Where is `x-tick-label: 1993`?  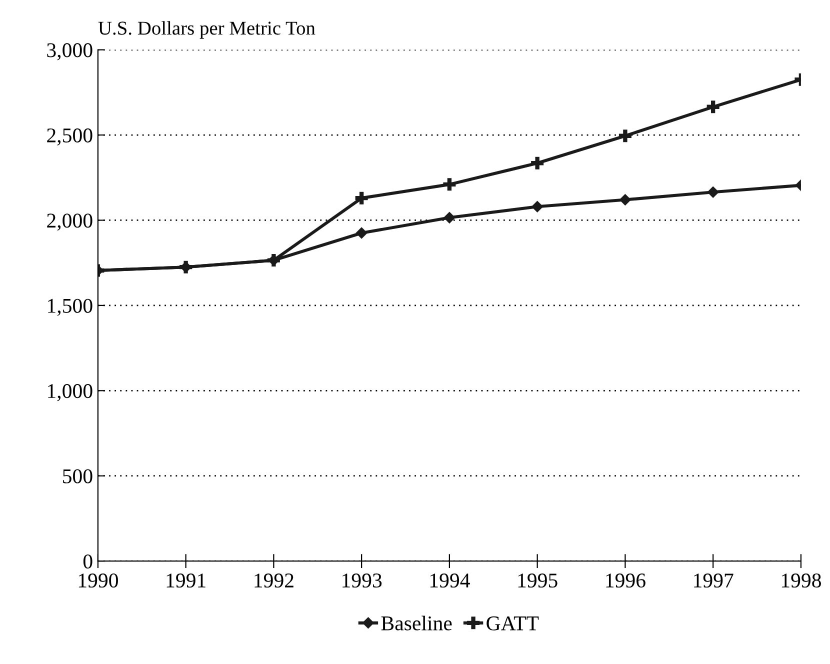
x-tick-label: 1993 is located at coordinates (362, 581).